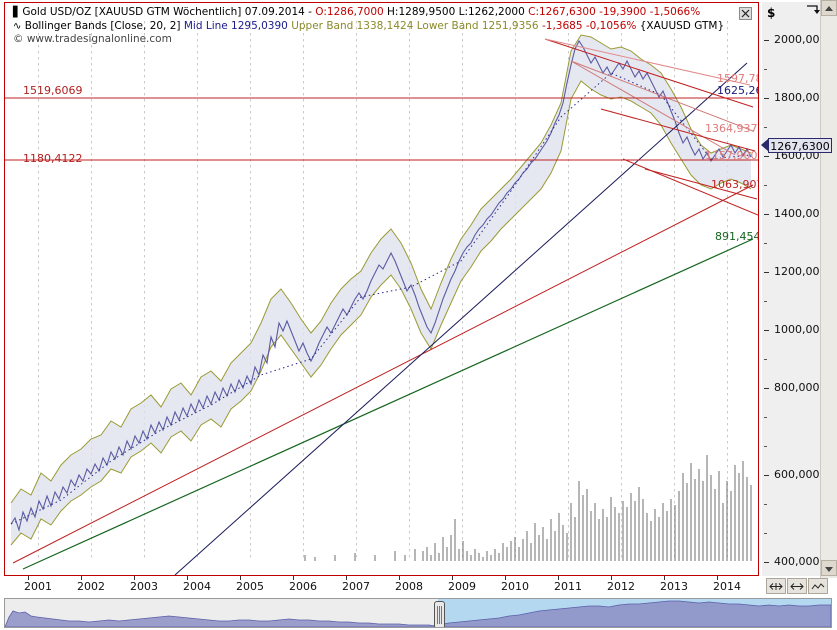 The width and height of the screenshot is (837, 630). I want to click on fit-width-icon, so click(776, 586).